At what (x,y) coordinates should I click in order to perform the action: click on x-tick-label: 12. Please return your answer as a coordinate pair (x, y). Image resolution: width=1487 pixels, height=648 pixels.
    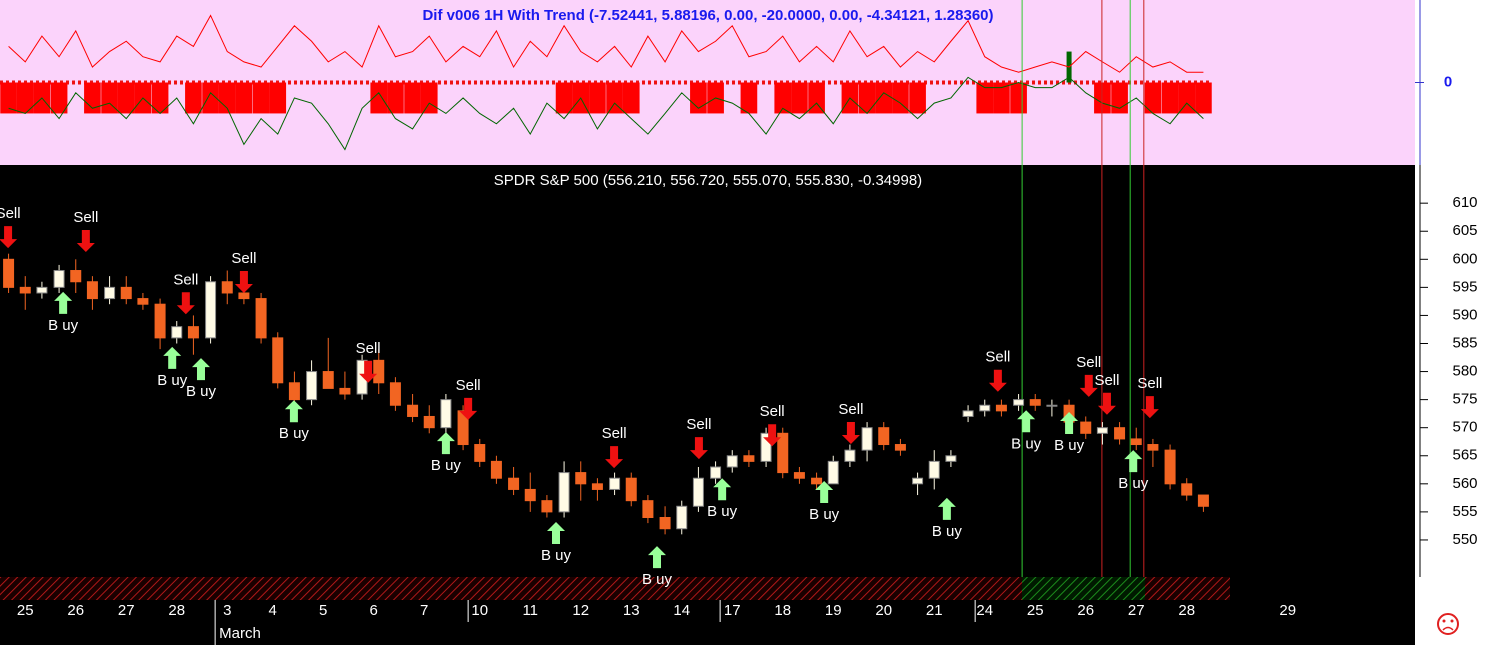
    Looking at the image, I should click on (580, 610).